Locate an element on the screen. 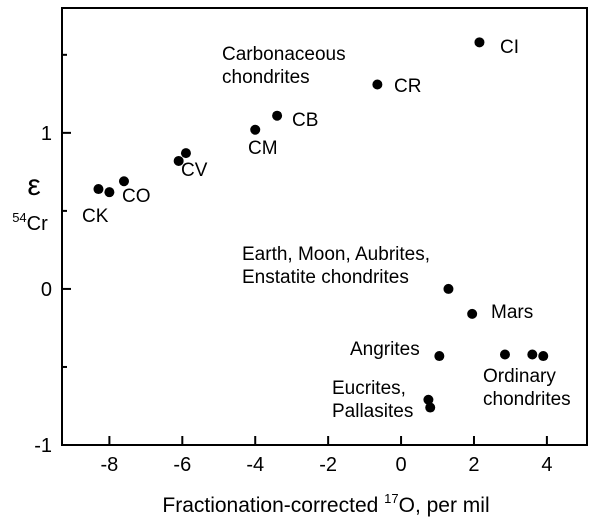 The image size is (600, 525). x-tick-label: -6 is located at coordinates (182, 465).